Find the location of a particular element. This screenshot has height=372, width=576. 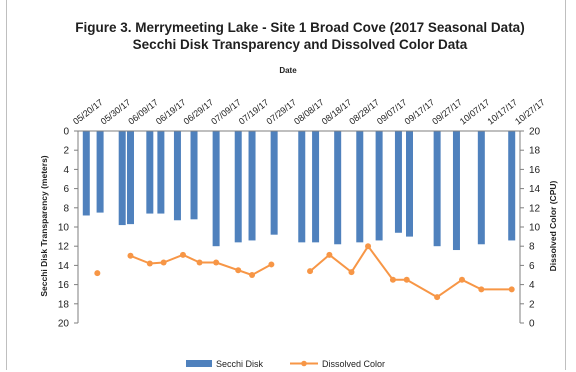

date-label: 08/08/17 is located at coordinates (309, 111).